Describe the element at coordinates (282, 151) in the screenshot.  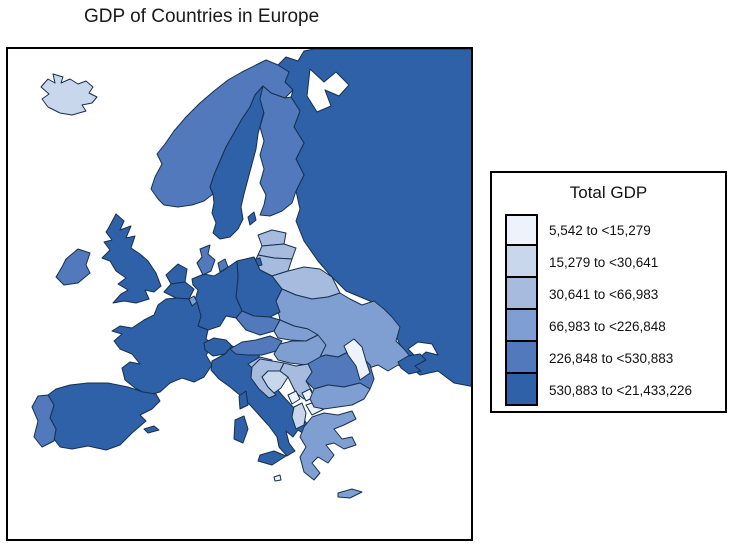
I see `country-shape-finland: Finland` at that location.